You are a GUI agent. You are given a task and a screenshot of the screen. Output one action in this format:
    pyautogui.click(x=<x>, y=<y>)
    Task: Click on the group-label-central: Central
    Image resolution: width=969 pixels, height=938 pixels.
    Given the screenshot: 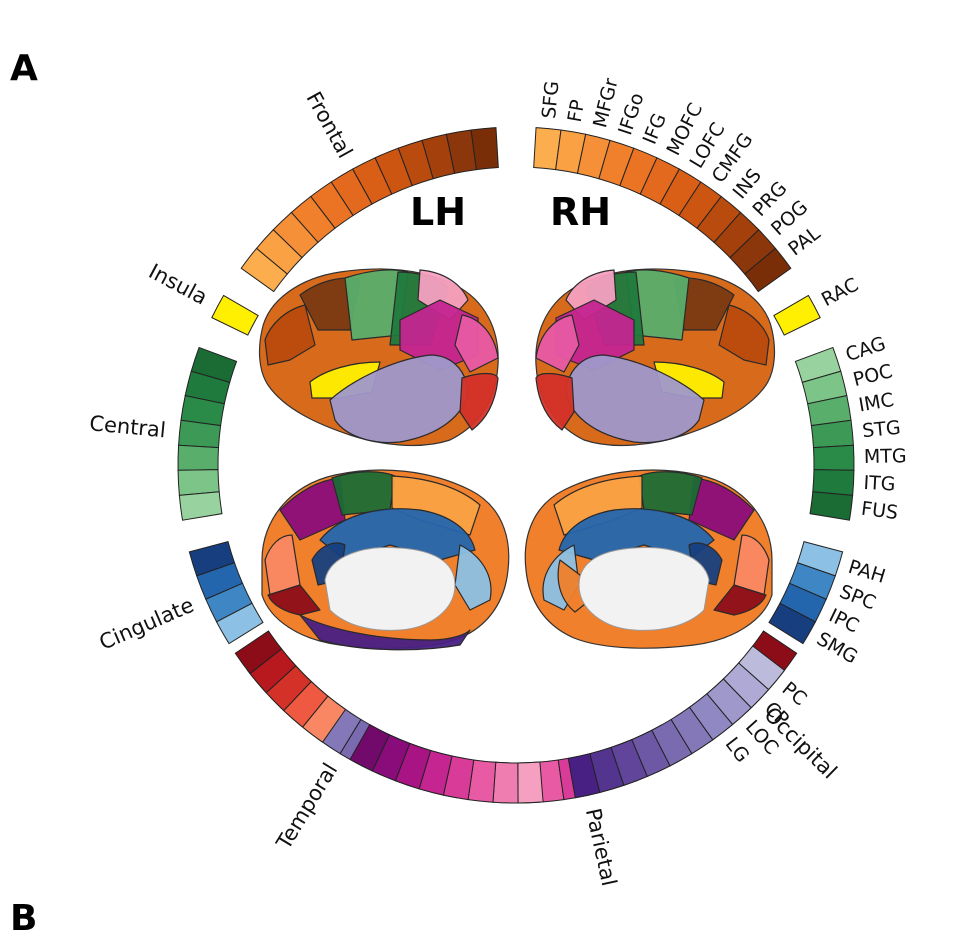 What is the action you would take?
    pyautogui.click(x=127, y=426)
    